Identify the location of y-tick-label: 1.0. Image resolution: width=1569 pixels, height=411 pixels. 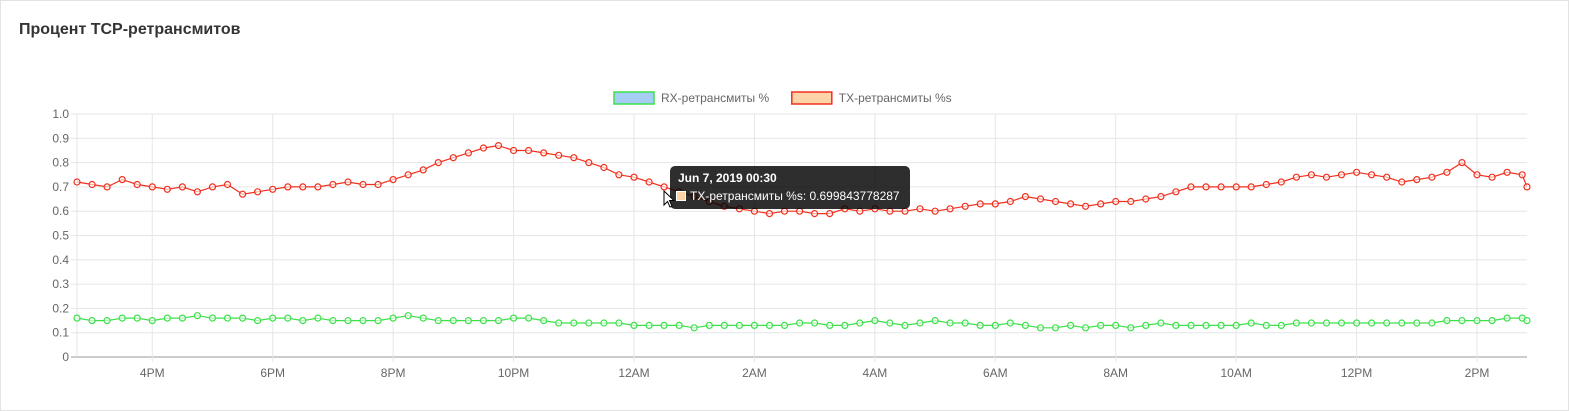
(60, 114).